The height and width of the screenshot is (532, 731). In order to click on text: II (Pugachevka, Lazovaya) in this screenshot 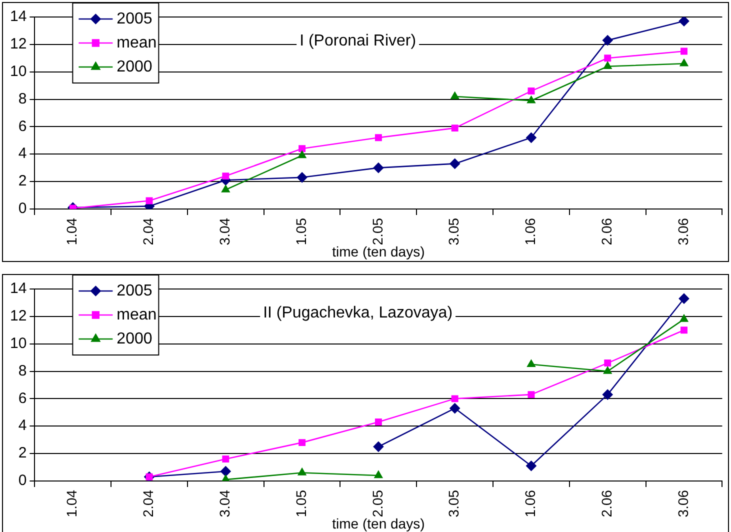, I will do `click(358, 313)`.